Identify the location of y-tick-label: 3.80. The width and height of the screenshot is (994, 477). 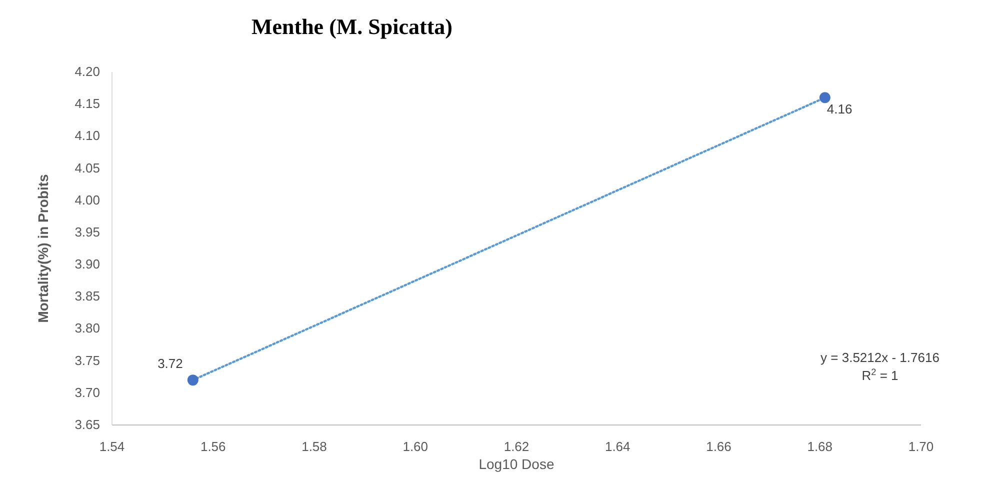
(87, 328).